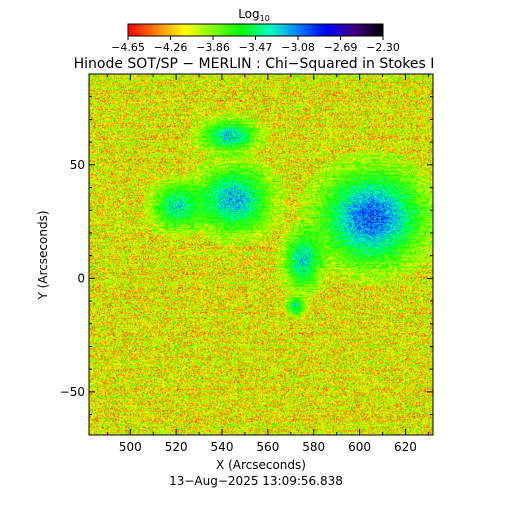  Describe the element at coordinates (72, 392) in the screenshot. I see `y-tick-label: −50` at that location.